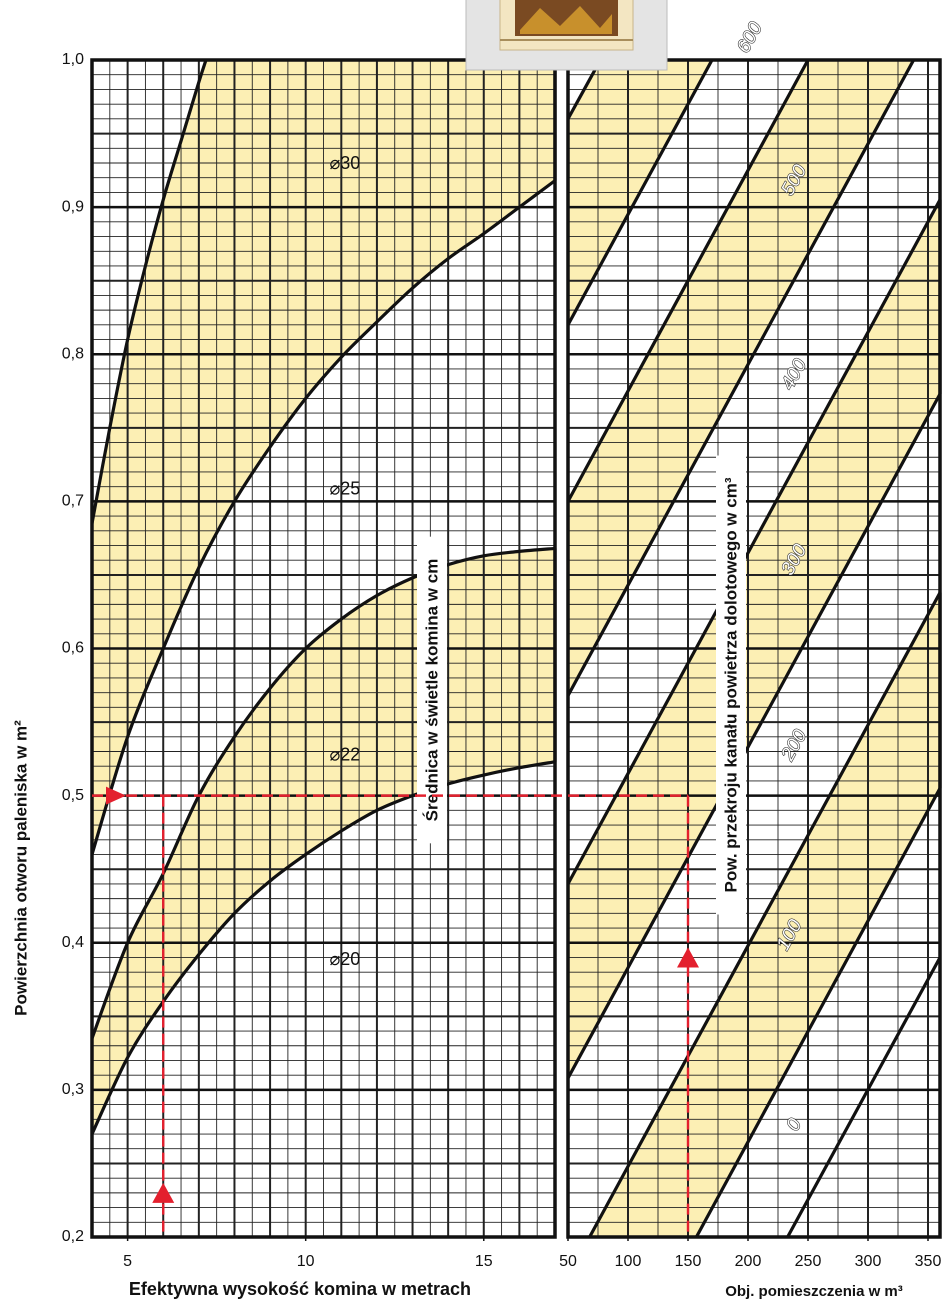 This screenshot has height=1308, width=946. What do you see at coordinates (127, 1261) in the screenshot?
I see `x-tick-label: 5` at bounding box center [127, 1261].